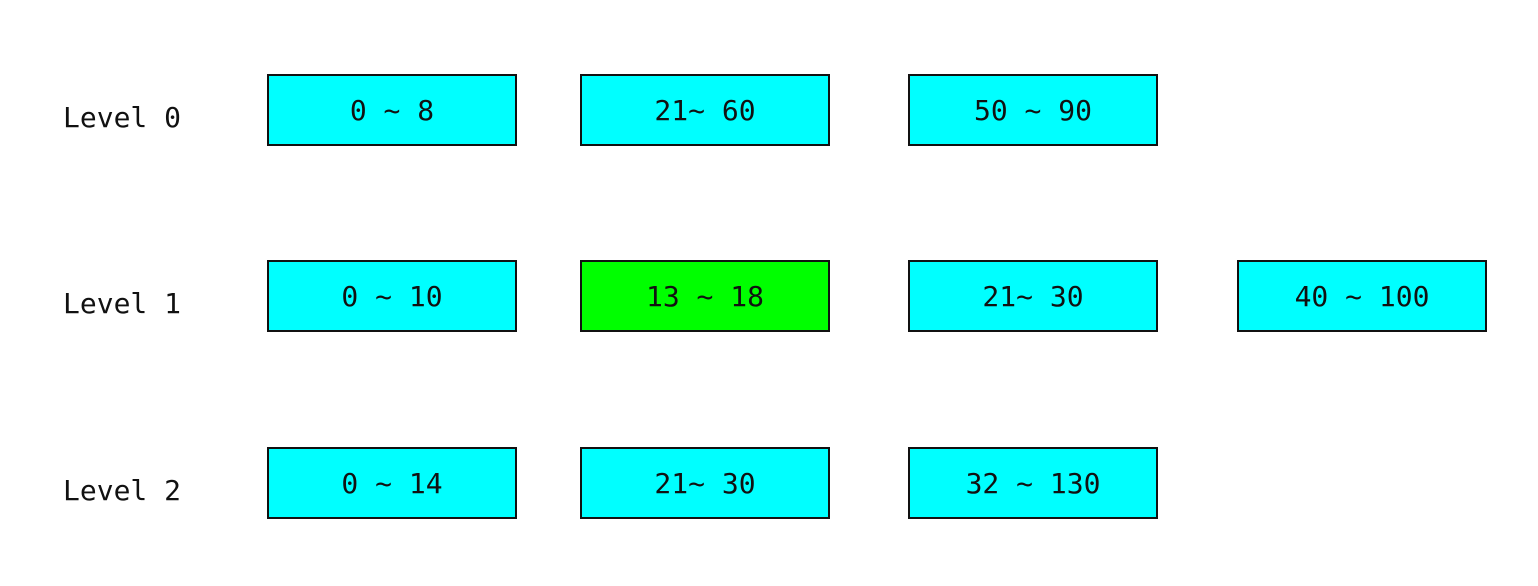 The image size is (1538, 586). What do you see at coordinates (1033, 110) in the screenshot?
I see `level-0-range-box-3: 50 ~ 90` at bounding box center [1033, 110].